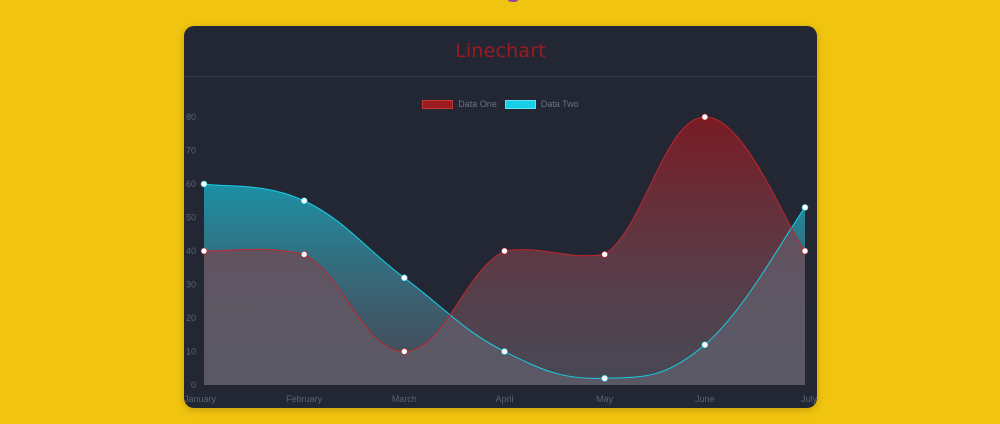 The height and width of the screenshot is (424, 1000). I want to click on page-heading-fragment, so click(508, 2).